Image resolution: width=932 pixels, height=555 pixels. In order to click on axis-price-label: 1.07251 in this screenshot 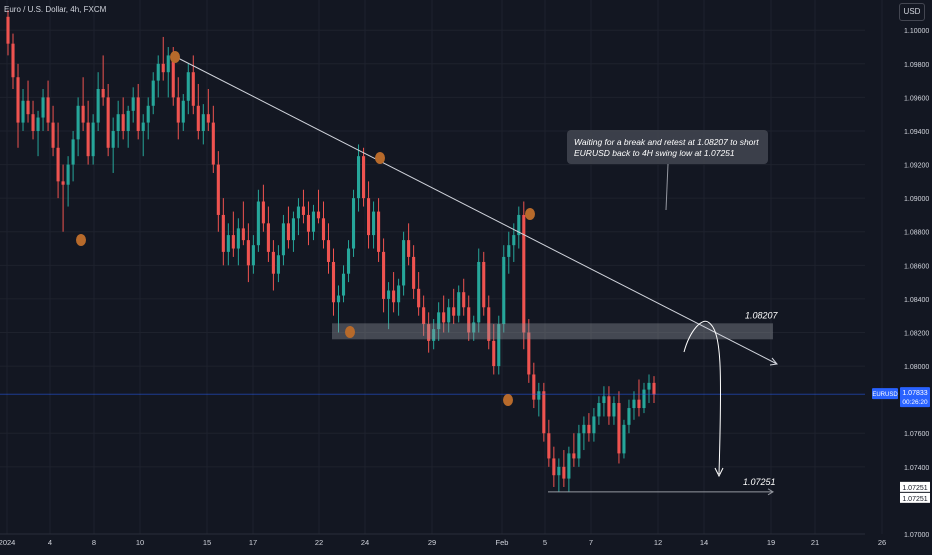, I will do `click(914, 488)`.